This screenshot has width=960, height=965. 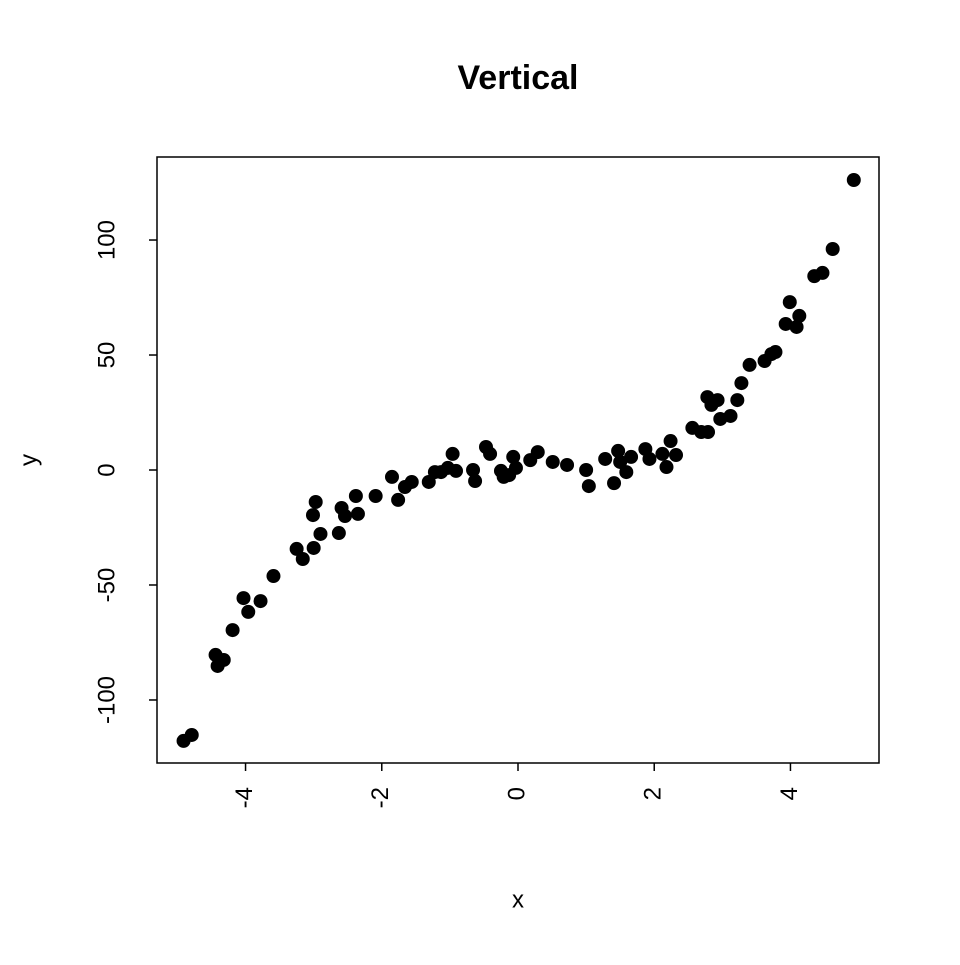 I want to click on y-axis-label: y, so click(x=28, y=460).